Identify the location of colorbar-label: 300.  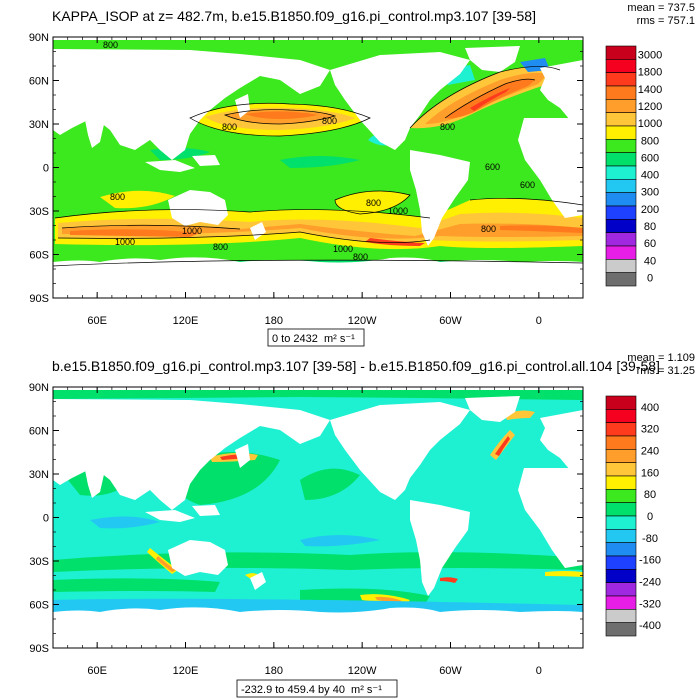
(650, 193).